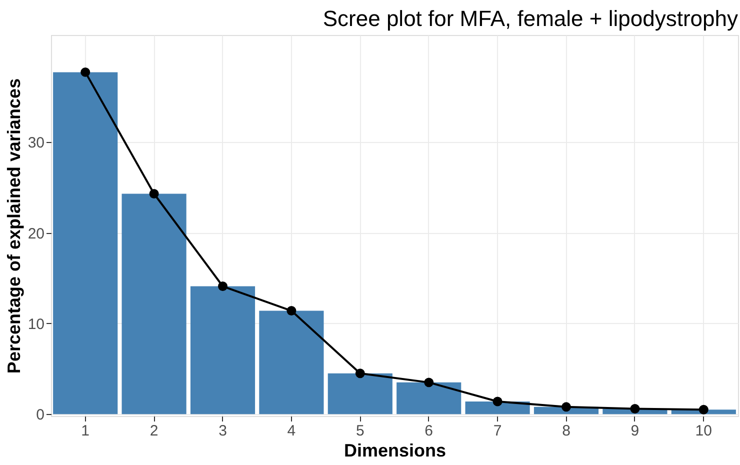 The image size is (740, 465). I want to click on y-axis-title: Percentage of explained variances, so click(14, 226).